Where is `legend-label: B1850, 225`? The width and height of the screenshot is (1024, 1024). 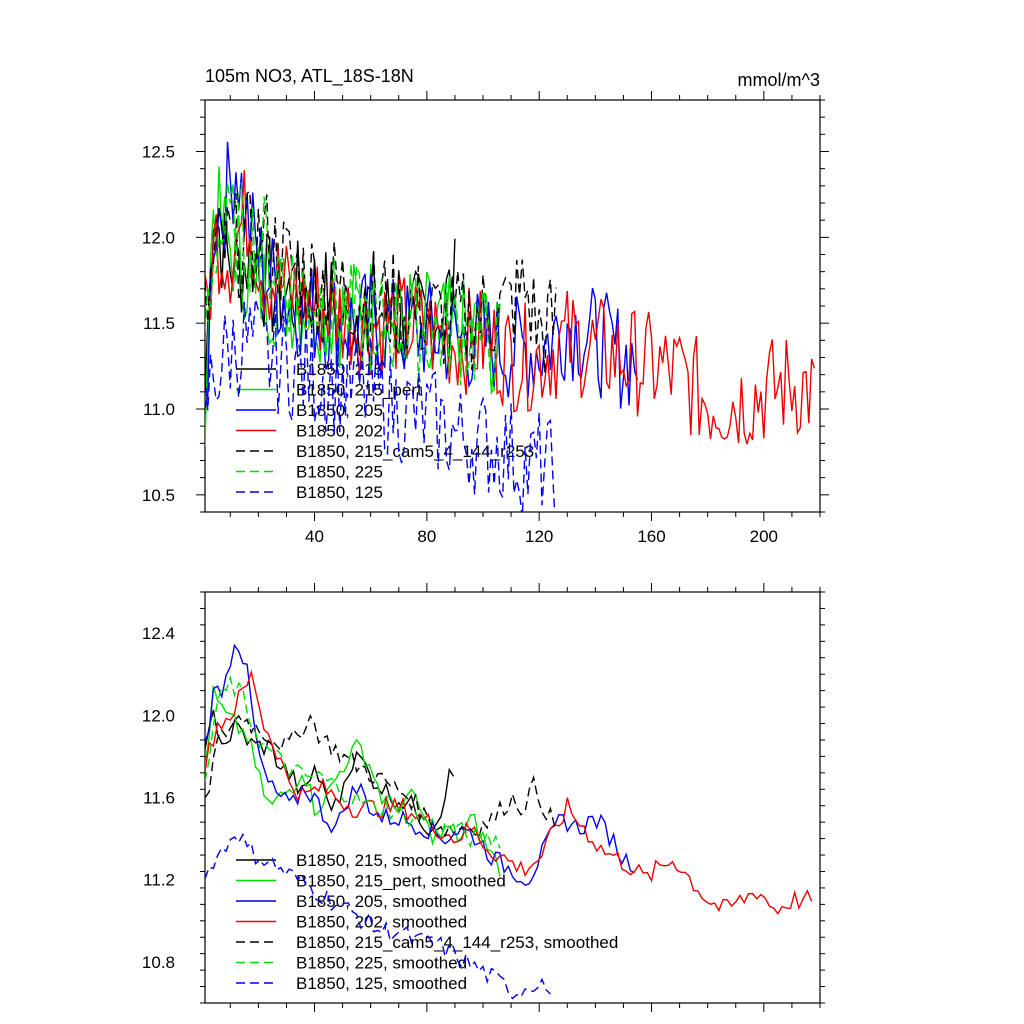
legend-label: B1850, 225 is located at coordinates (339, 472).